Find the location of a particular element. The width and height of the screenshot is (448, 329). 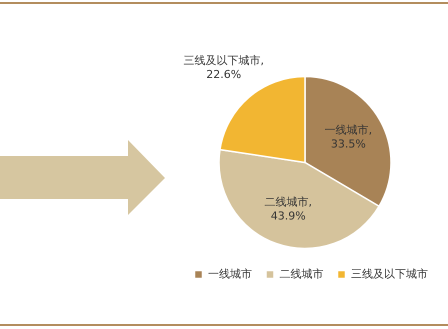

data-label: 三线及以下城市, 22.6% is located at coordinates (223, 67).